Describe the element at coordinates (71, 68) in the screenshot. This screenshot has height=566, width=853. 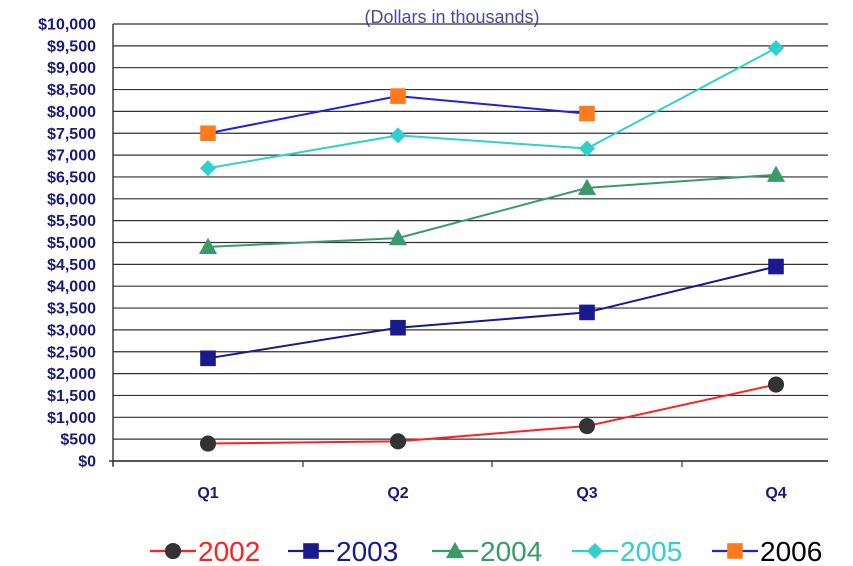
I see `y-tick-label: $9,000` at that location.